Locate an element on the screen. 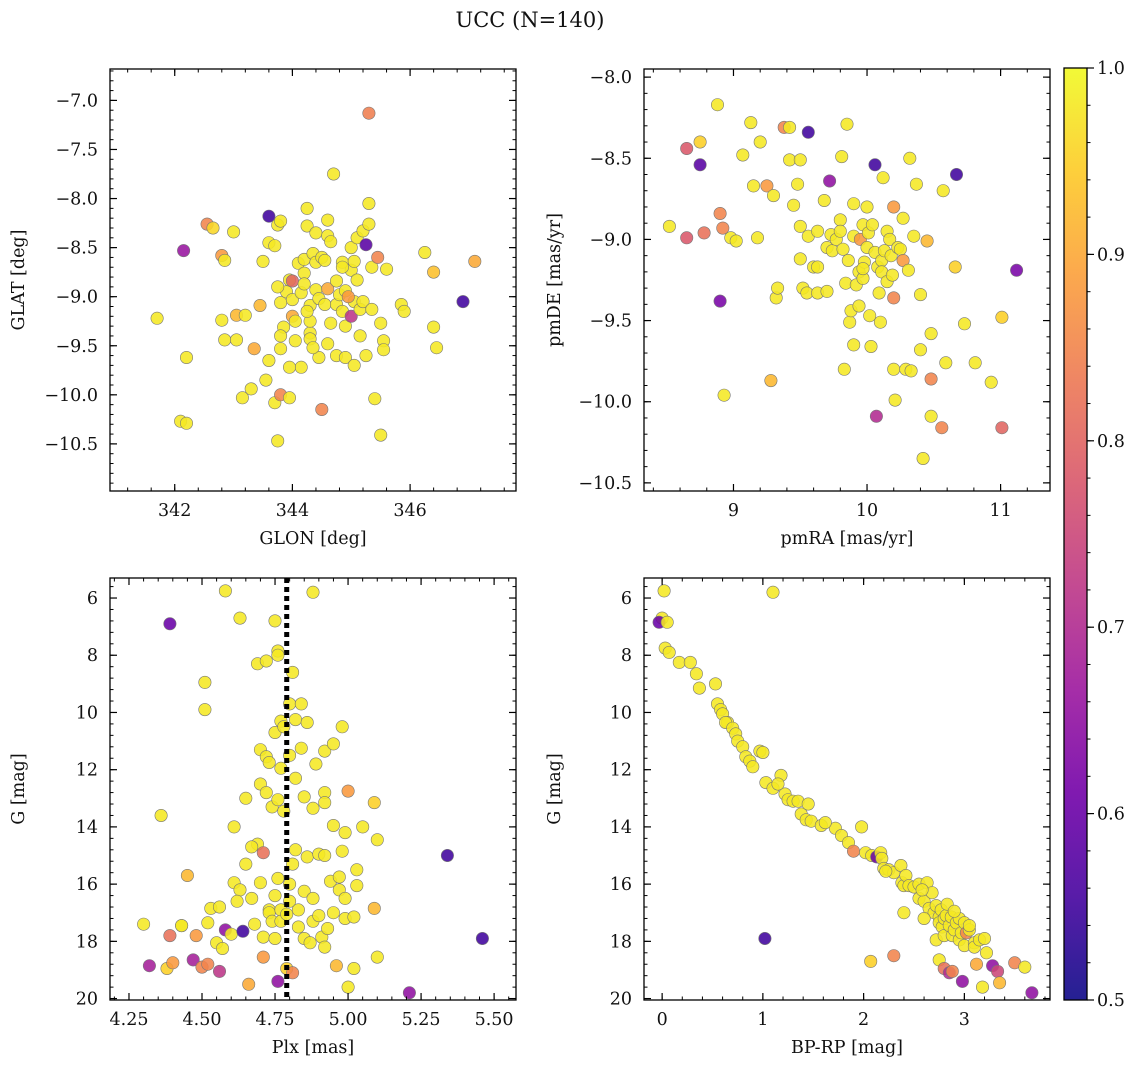 The height and width of the screenshot is (1068, 1136). y-axis-label: G [mag] is located at coordinates (555, 788).